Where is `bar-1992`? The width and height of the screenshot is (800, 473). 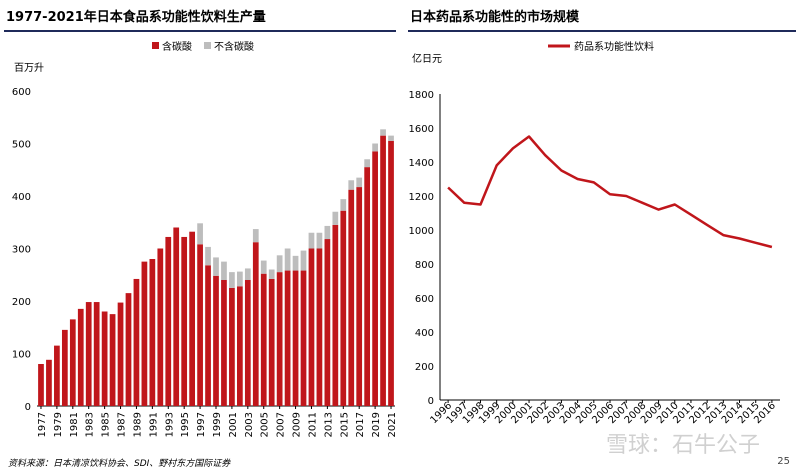 bar-1992 is located at coordinates (160, 327).